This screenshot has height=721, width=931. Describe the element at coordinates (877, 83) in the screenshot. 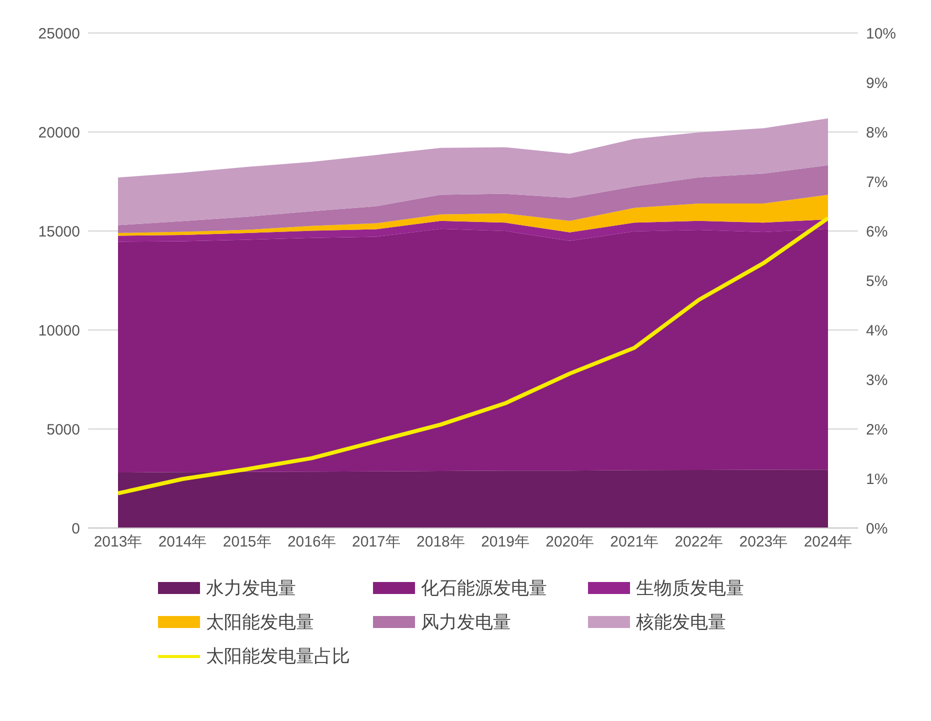

I see `y2-tick-label: 9%` at that location.